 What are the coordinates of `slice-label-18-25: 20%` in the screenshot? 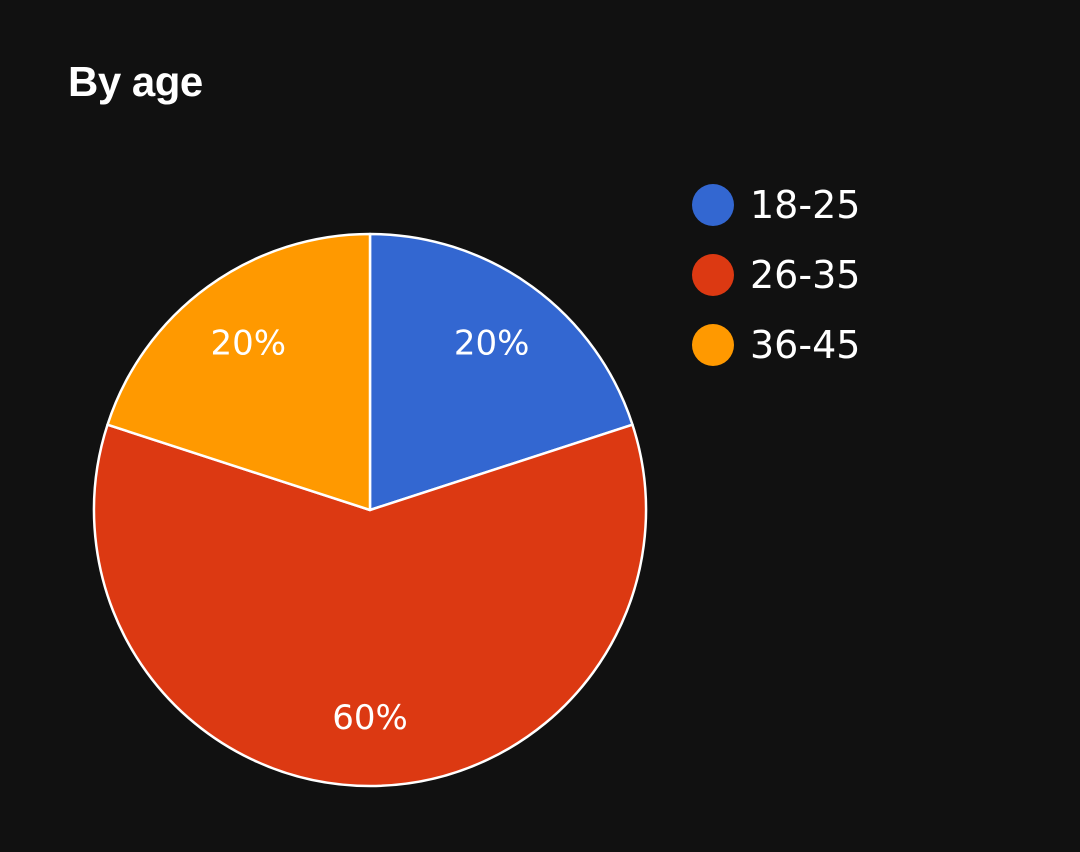 It's located at (492, 344).